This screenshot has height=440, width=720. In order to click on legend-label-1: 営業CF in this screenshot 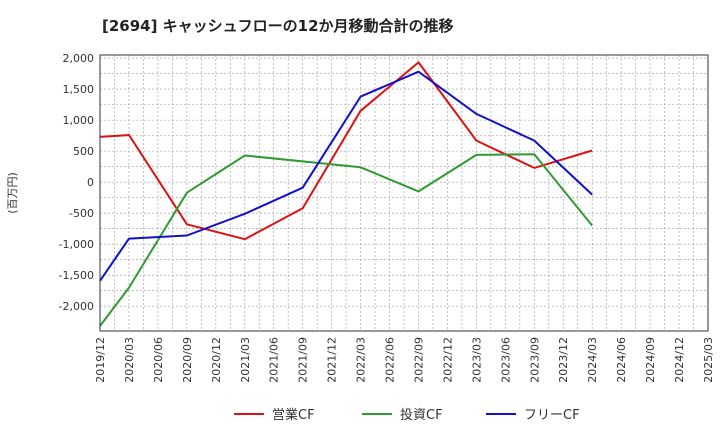, I will do `click(293, 415)`.